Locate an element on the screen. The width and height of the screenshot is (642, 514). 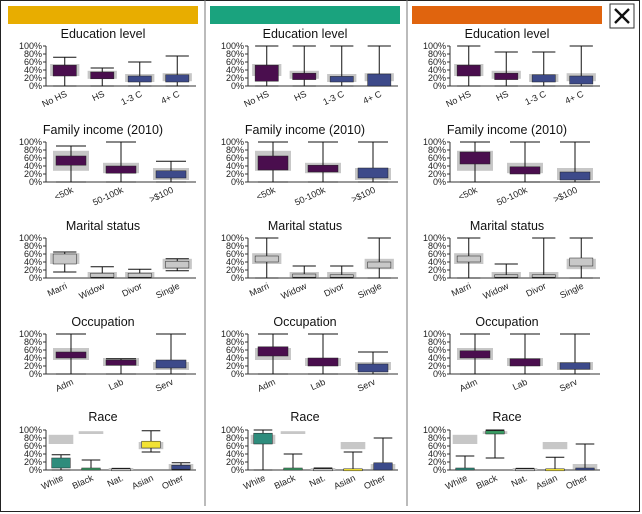
box-Single is located at coordinates (379, 265).